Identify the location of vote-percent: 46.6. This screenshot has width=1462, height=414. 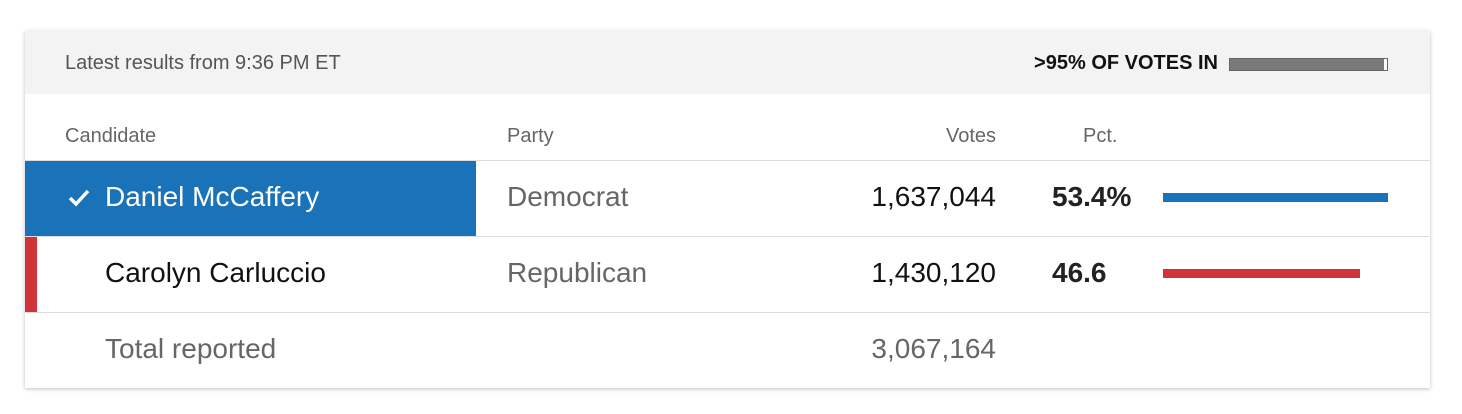
(1079, 272).